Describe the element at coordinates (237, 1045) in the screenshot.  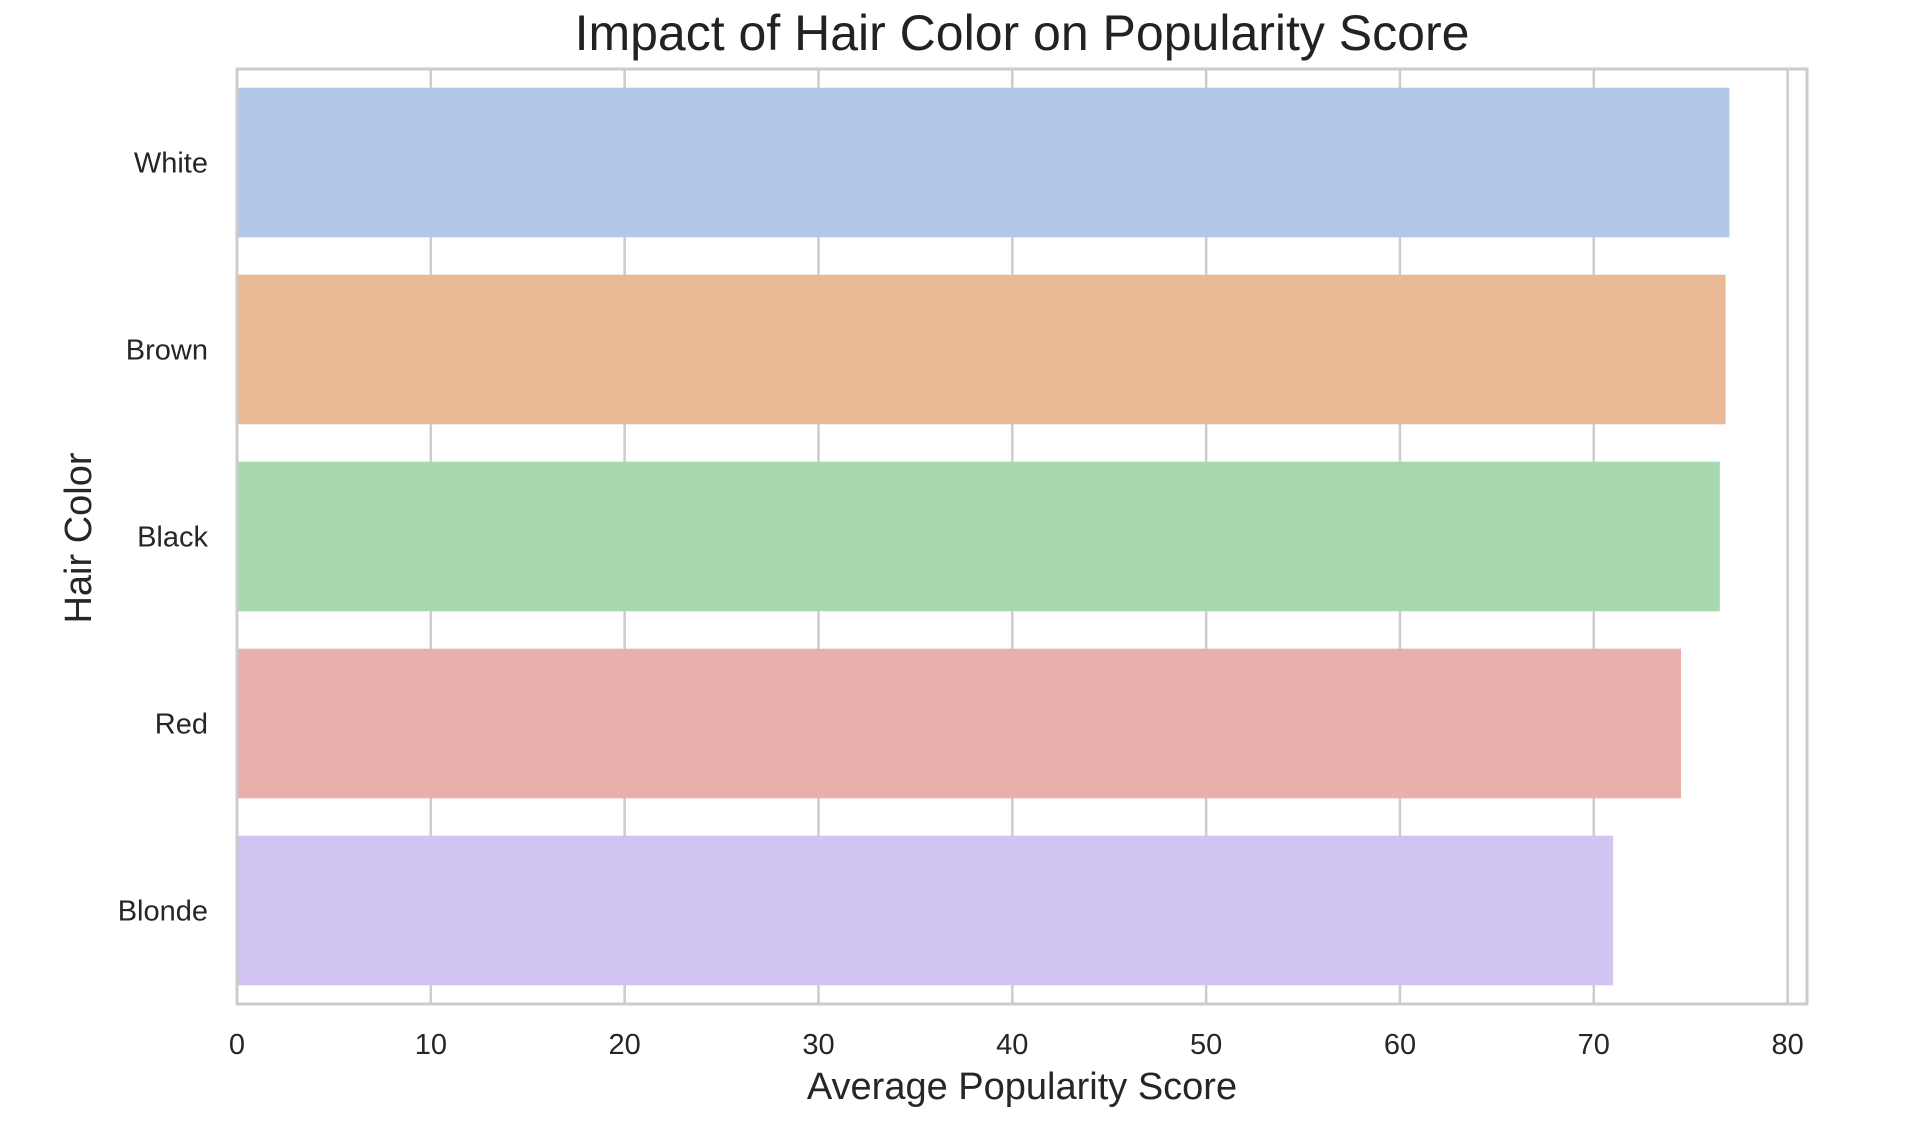
I see `x-tick-label: 0` at that location.